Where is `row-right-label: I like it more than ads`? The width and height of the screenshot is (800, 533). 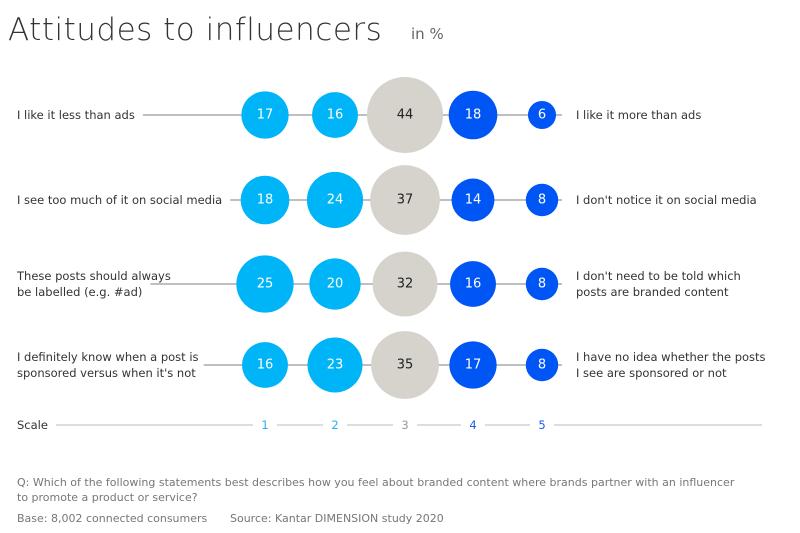
row-right-label: I like it more than ads is located at coordinates (638, 115).